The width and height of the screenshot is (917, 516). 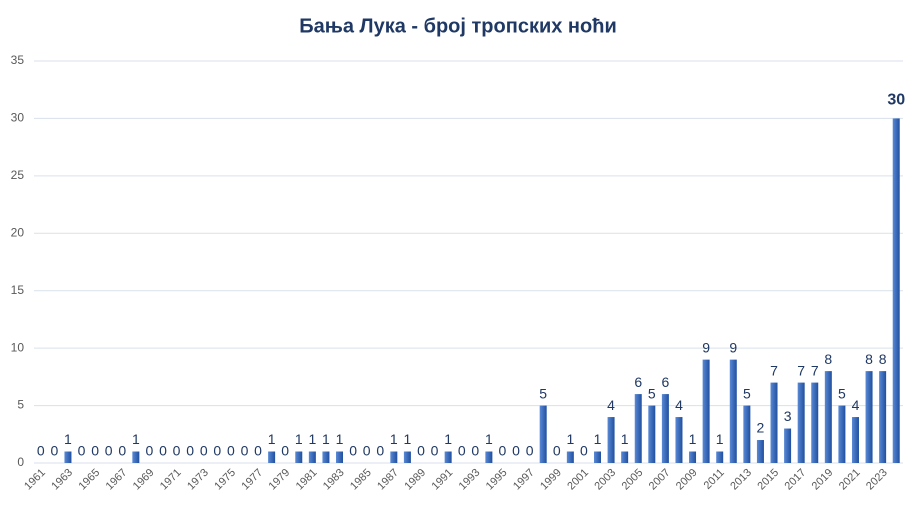 I want to click on x-tick-label: 2013, so click(x=741, y=480).